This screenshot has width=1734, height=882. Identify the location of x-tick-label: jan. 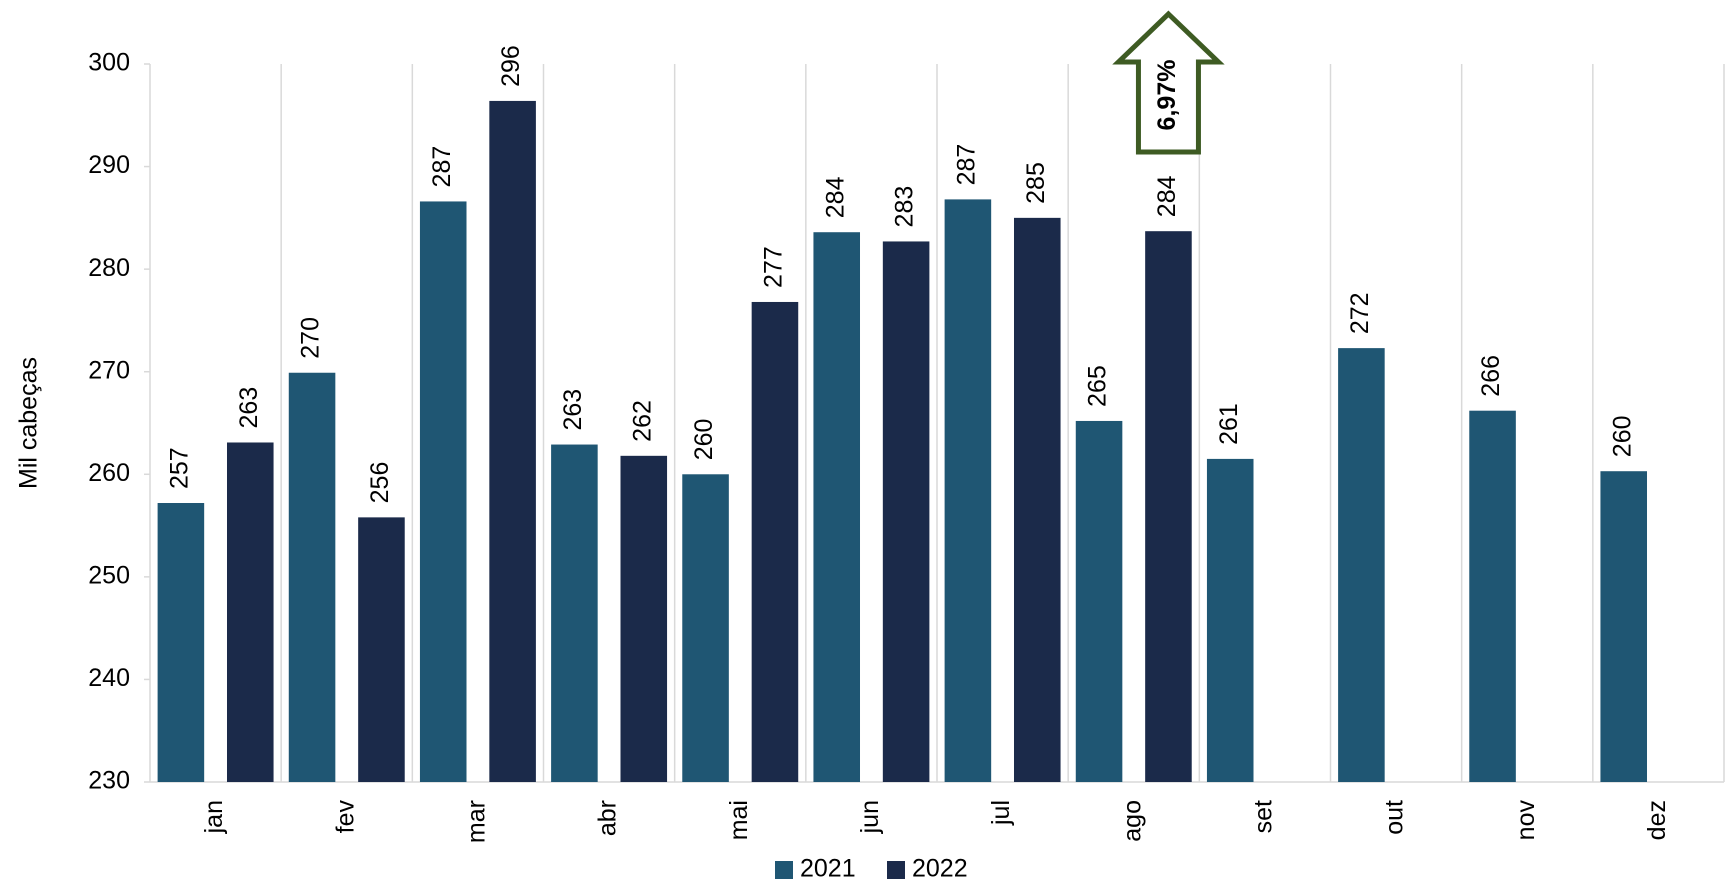
(214, 817).